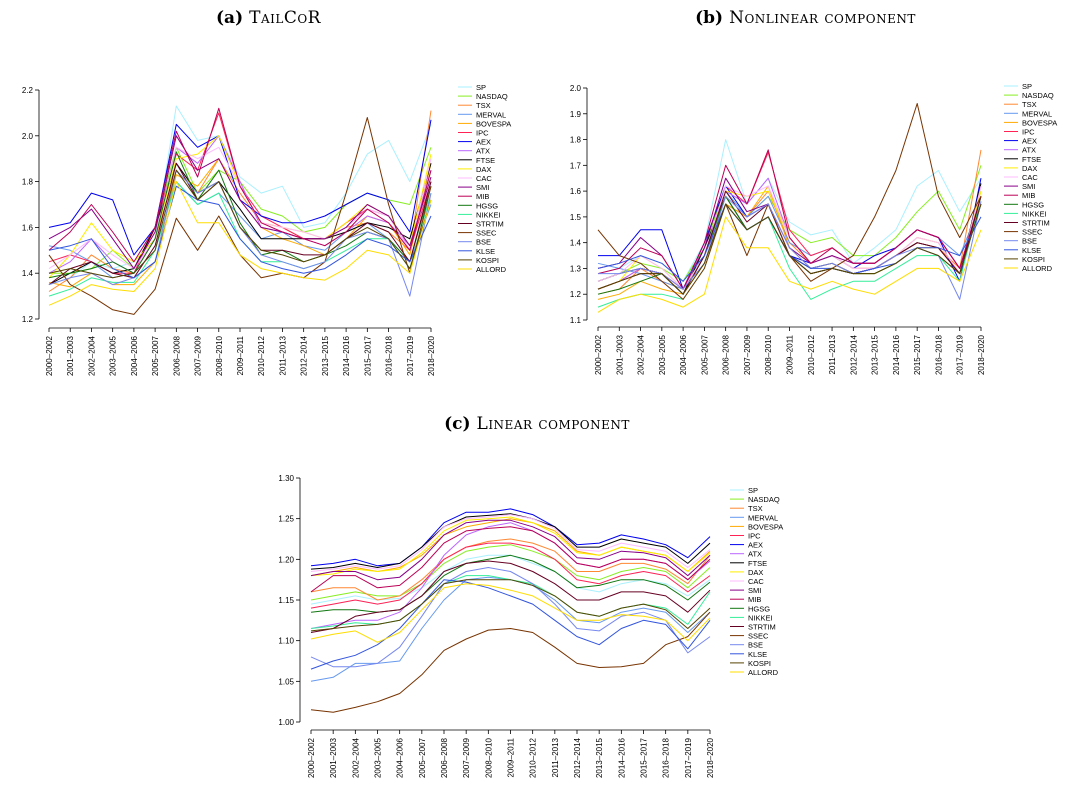 Image resolution: width=1074 pixels, height=788 pixels. I want to click on chart-c-y-tick-label: 1.10, so click(286, 641).